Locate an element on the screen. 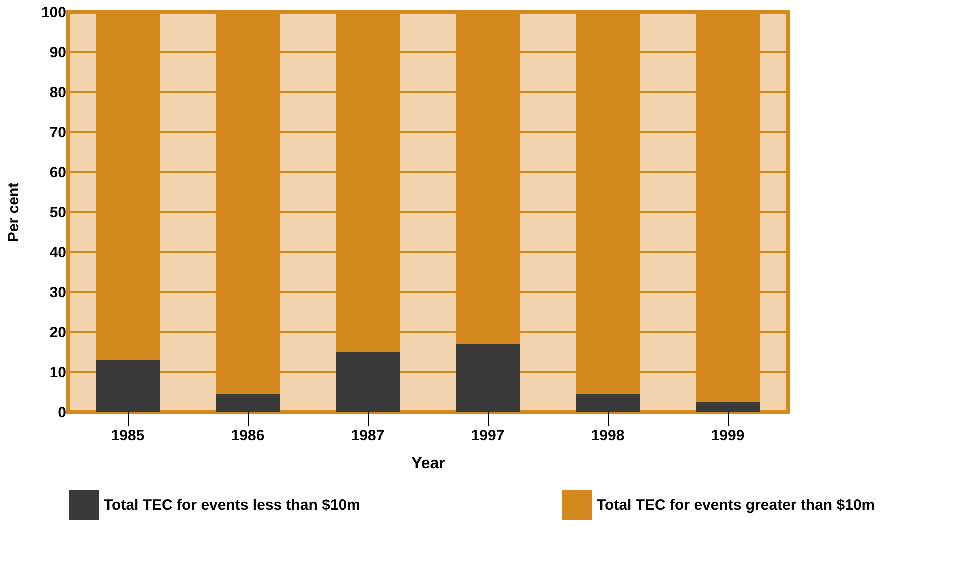  legend-label: Total TEC for events less than $10m is located at coordinates (232, 505).